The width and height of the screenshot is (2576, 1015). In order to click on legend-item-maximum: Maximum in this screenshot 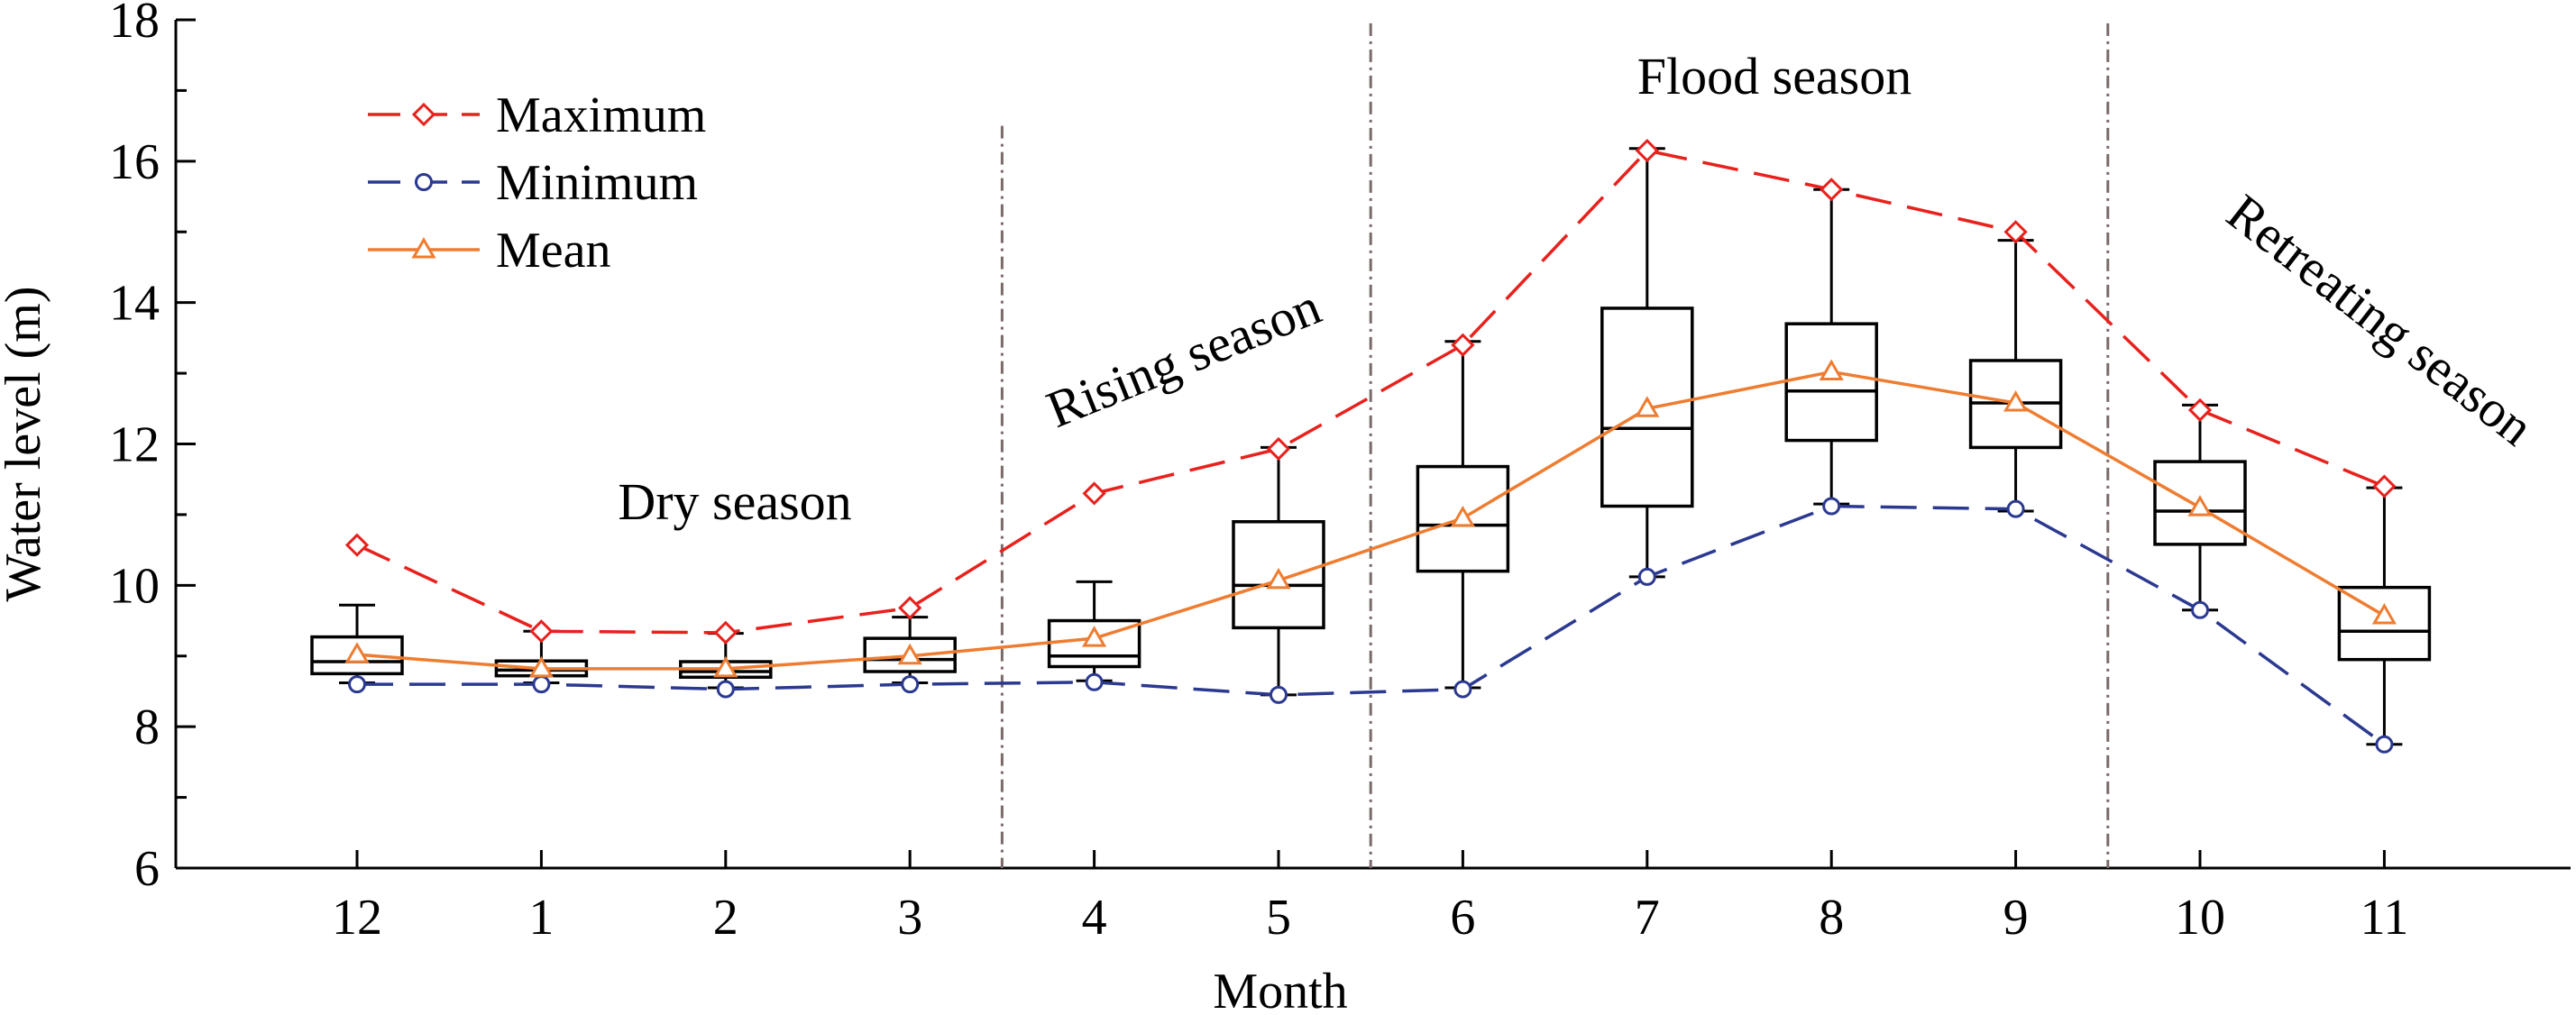, I will do `click(537, 115)`.